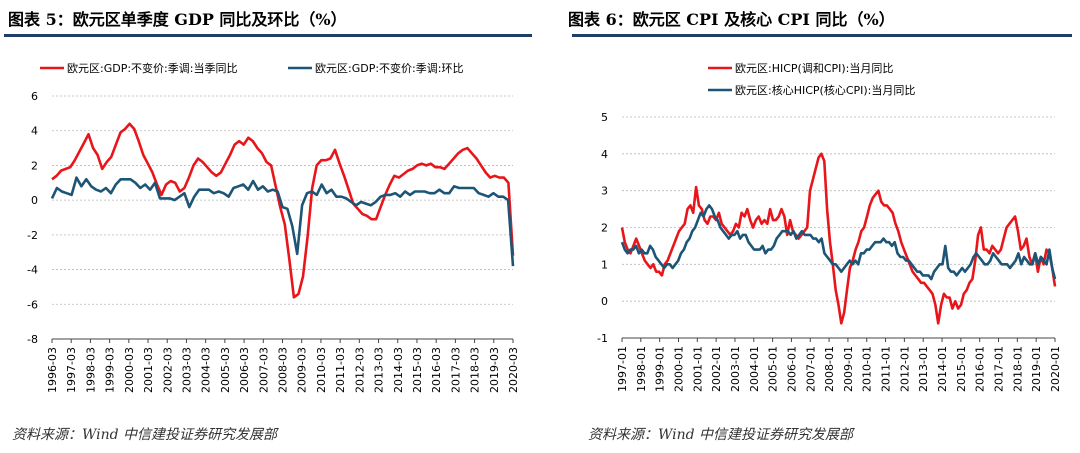 The height and width of the screenshot is (453, 1080). I want to click on x-tick-label: 2000-01, so click(678, 369).